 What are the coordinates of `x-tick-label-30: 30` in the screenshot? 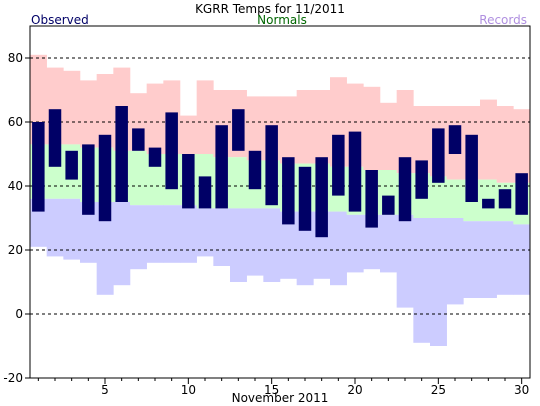 It's located at (521, 390).